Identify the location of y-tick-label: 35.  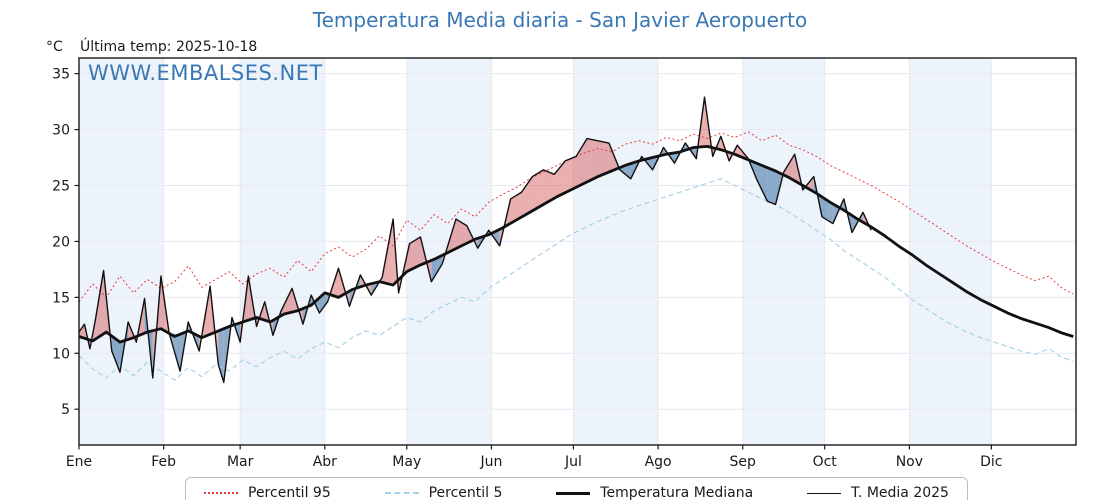
(61, 75).